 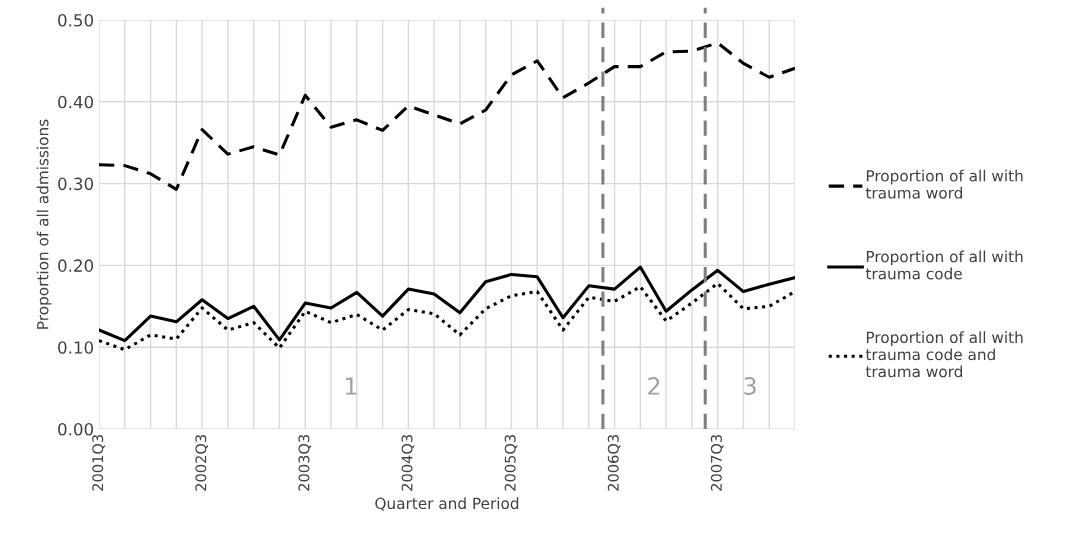 I want to click on x-tick-label: 2002Q3, so click(x=202, y=463).